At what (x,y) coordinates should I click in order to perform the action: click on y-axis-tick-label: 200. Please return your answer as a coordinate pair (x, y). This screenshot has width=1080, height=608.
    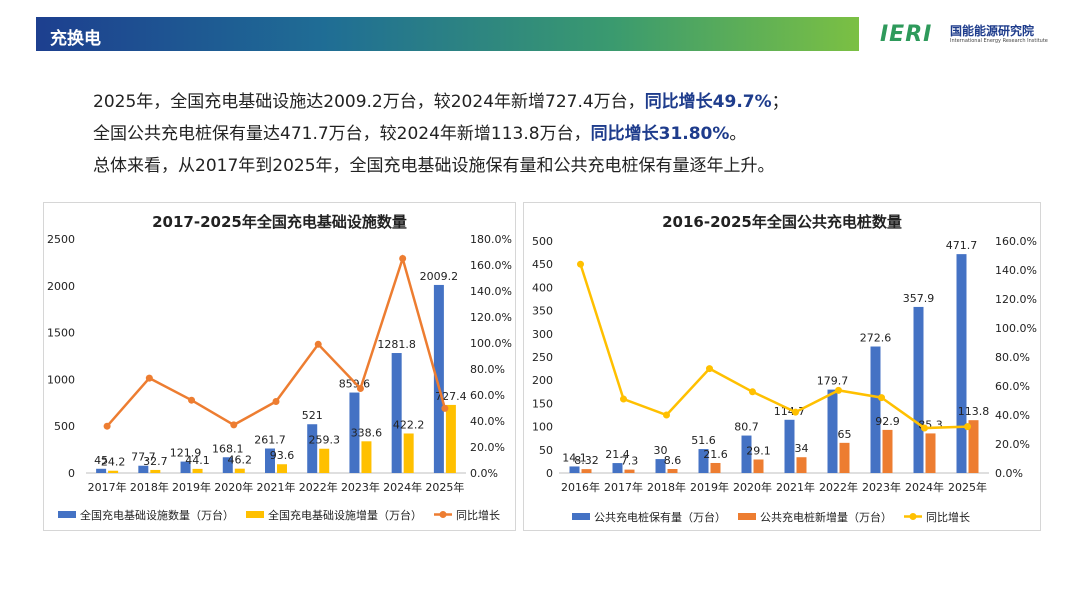
    Looking at the image, I should click on (542, 380).